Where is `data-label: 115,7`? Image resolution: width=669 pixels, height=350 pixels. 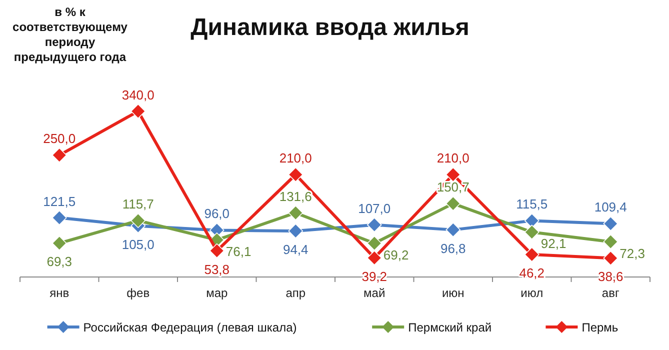 data-label: 115,7 is located at coordinates (138, 204).